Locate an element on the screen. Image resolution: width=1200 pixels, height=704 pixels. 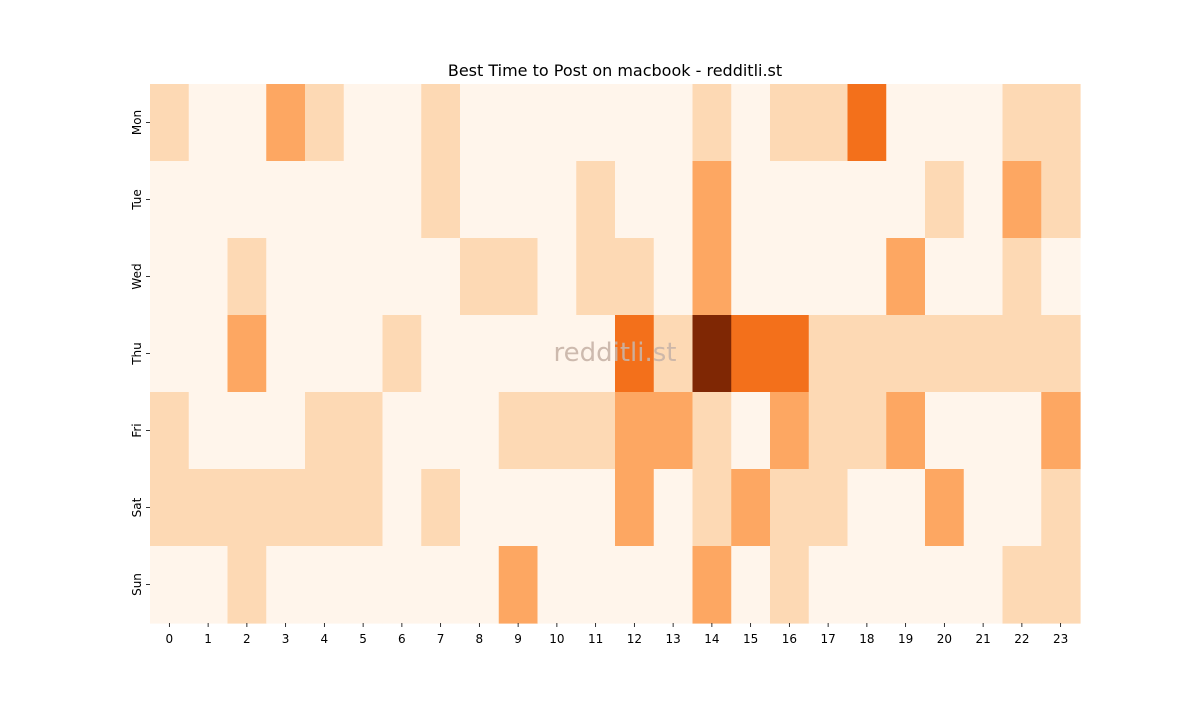
x-tick-label: 9 is located at coordinates (518, 639).